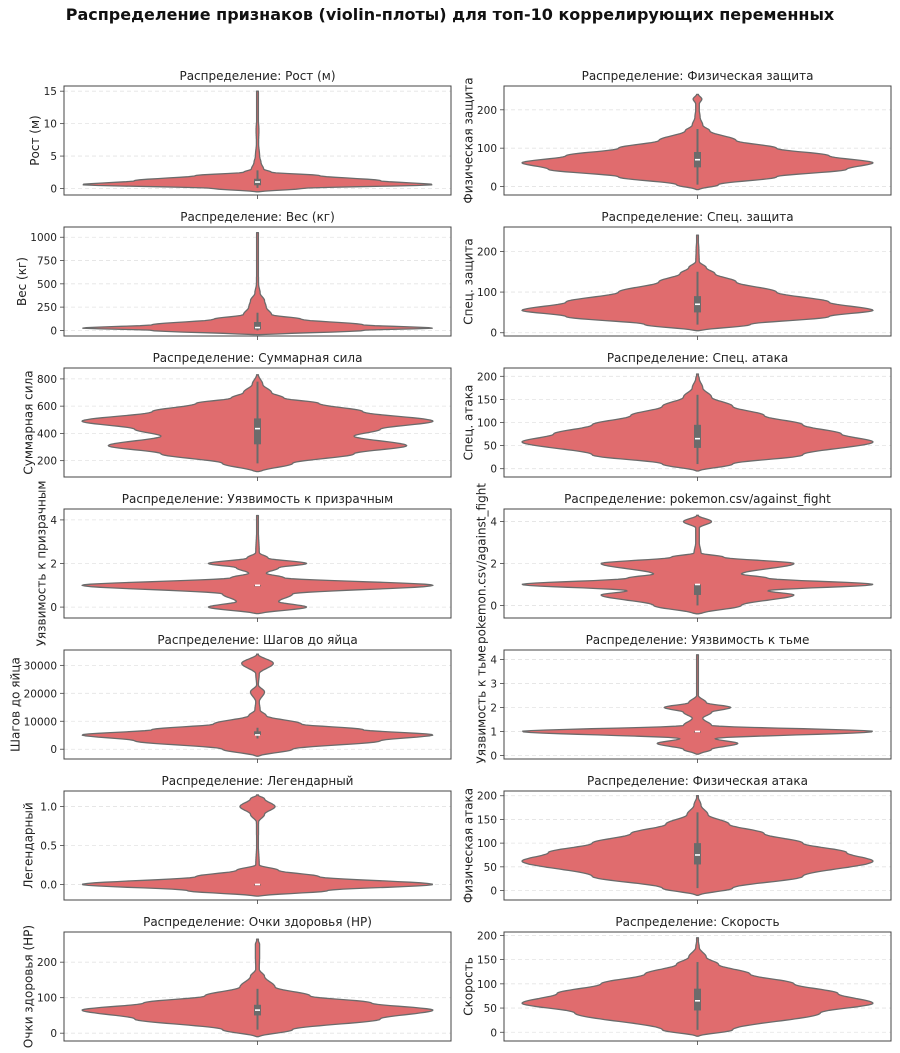  What do you see at coordinates (53, 157) in the screenshot?
I see `y-tick-label: 5` at bounding box center [53, 157].